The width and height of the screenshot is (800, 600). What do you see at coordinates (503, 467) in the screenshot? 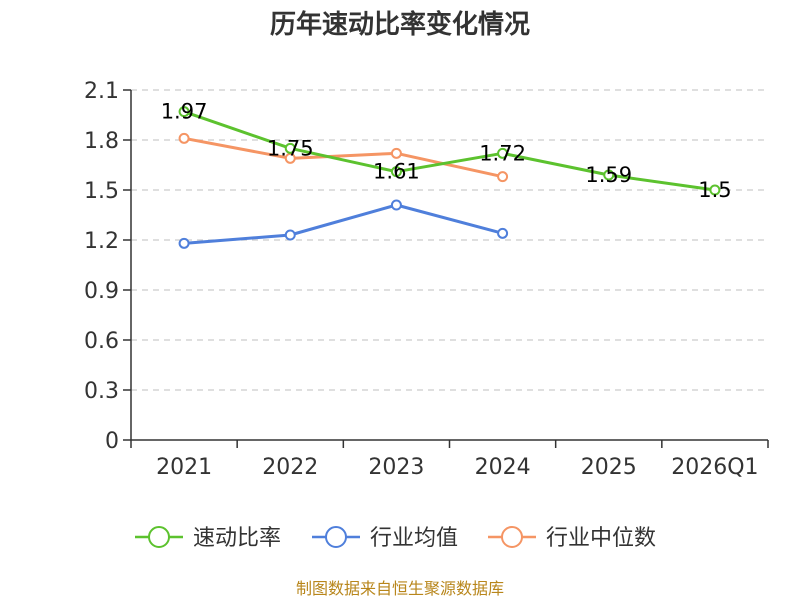
I see `x-tick-label: 2024` at bounding box center [503, 467].